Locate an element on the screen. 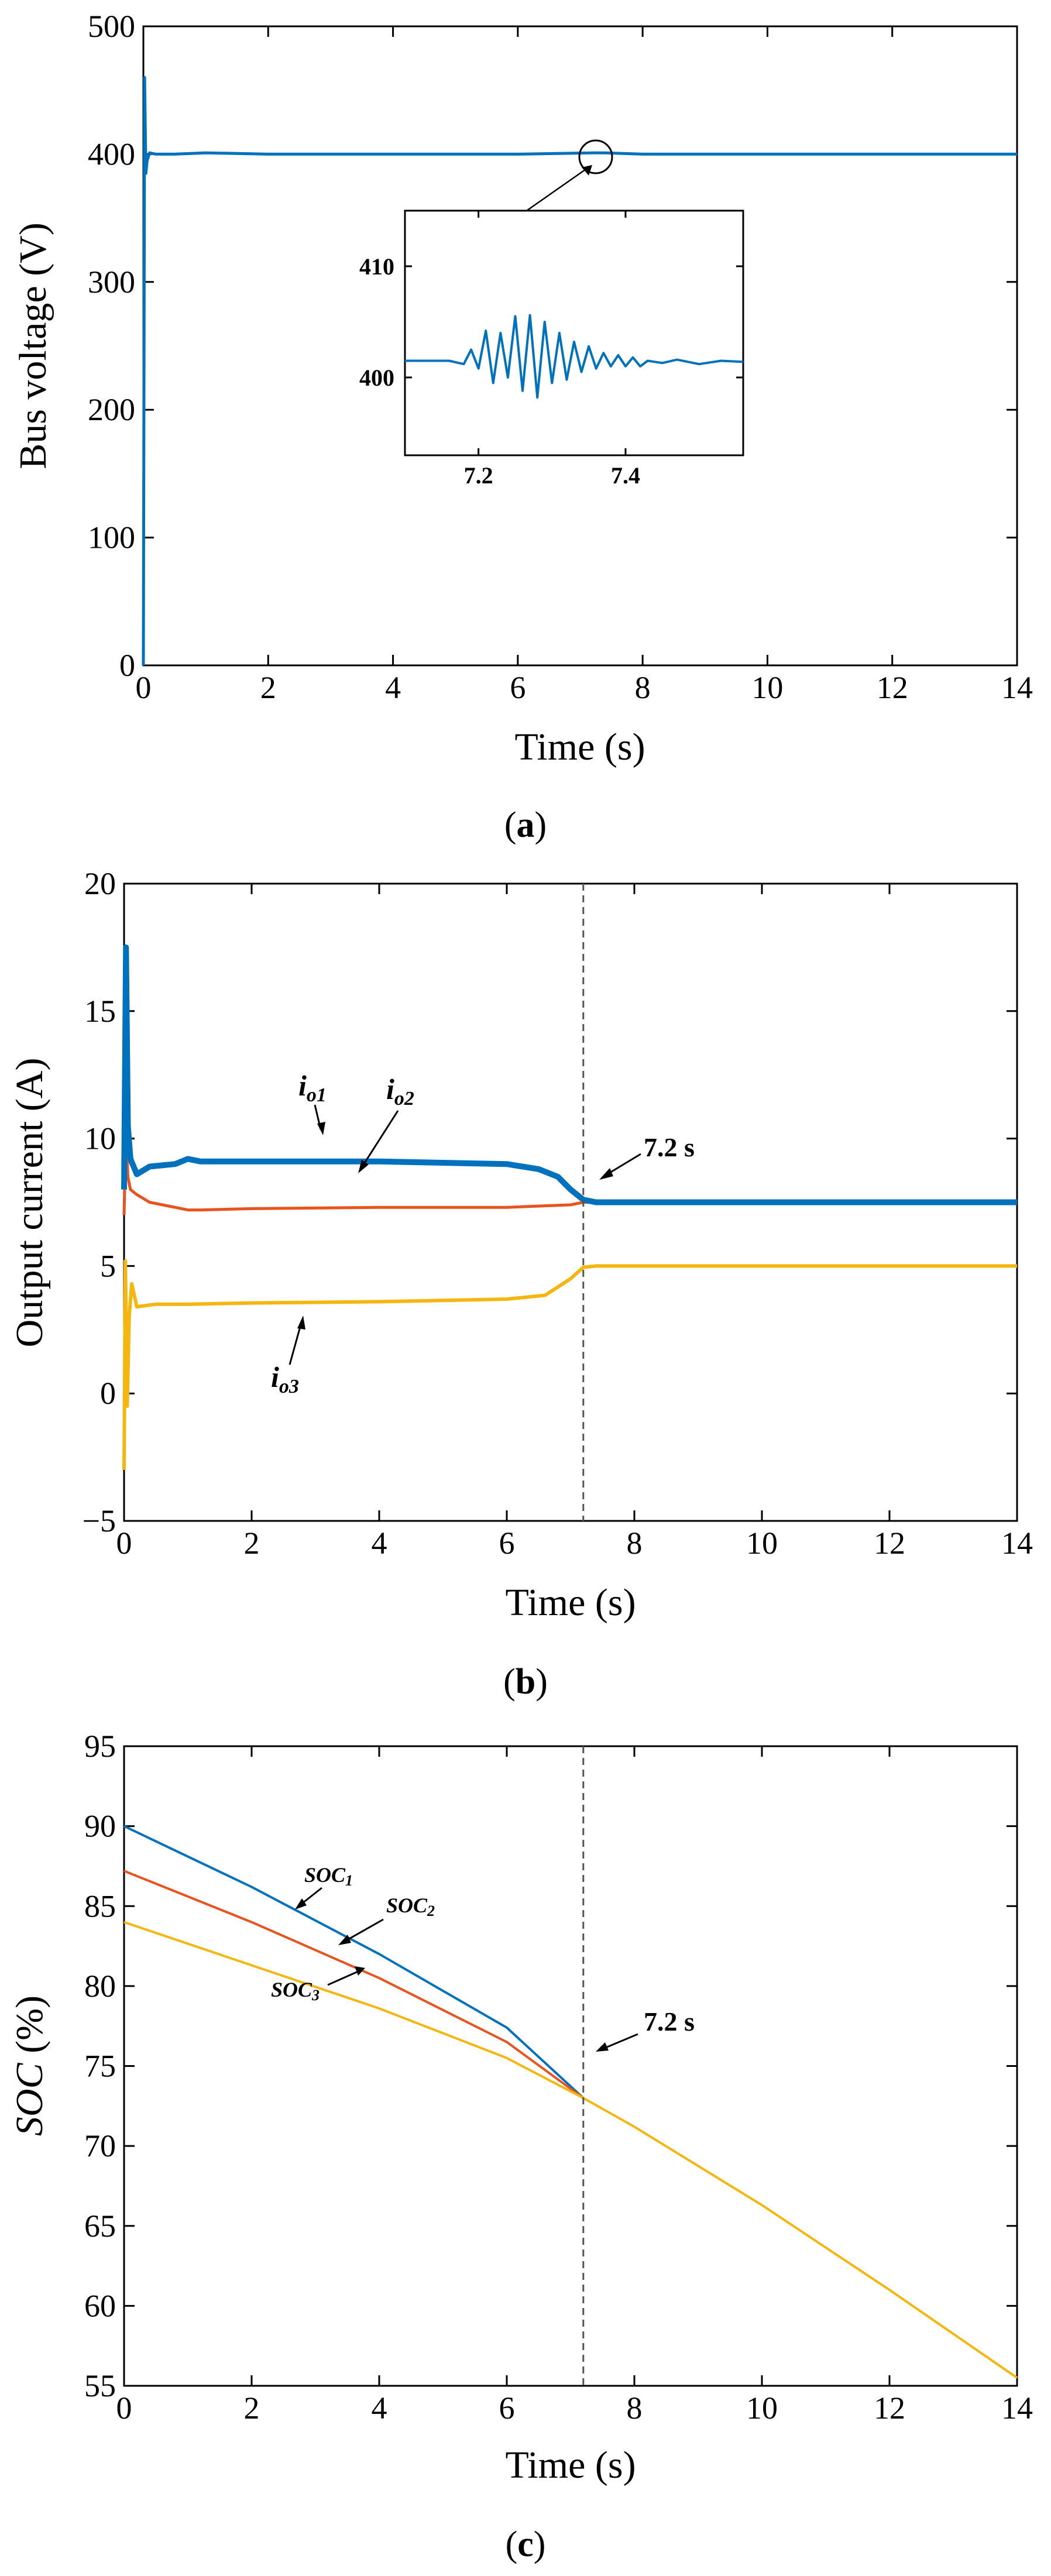 This screenshot has width=1051, height=2576. chart-a-inset-ytick-label: 400 is located at coordinates (377, 378).